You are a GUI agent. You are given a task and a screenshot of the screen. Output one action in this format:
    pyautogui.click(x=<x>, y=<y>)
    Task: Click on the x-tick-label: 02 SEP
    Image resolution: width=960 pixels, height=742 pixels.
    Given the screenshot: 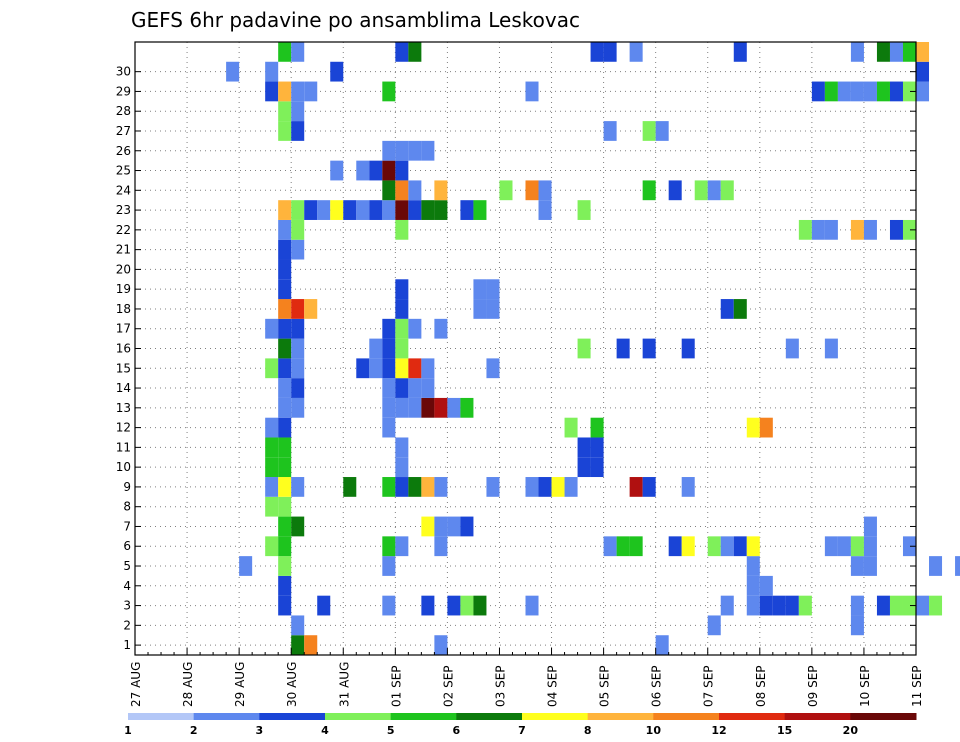 What is the action you would take?
    pyautogui.click(x=448, y=686)
    